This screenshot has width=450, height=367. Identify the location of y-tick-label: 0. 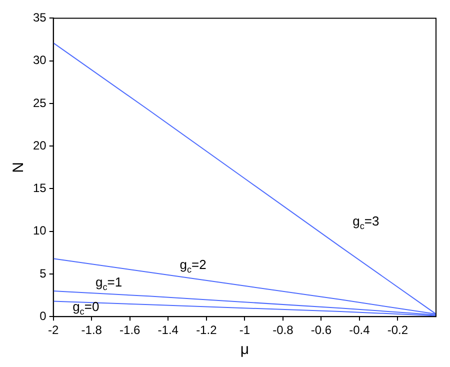
(43, 315).